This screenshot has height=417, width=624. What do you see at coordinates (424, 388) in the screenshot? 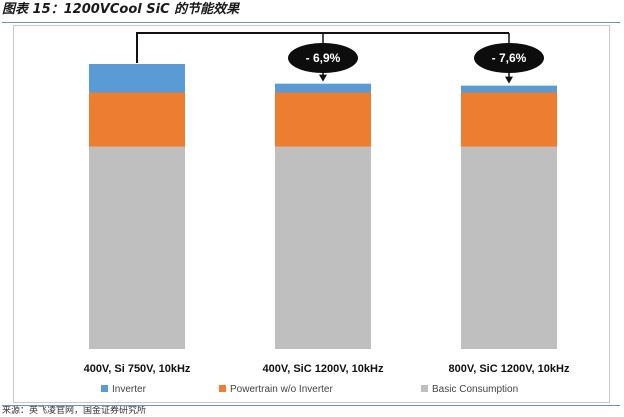
I see `legend-swatch-basic-consumption` at bounding box center [424, 388].